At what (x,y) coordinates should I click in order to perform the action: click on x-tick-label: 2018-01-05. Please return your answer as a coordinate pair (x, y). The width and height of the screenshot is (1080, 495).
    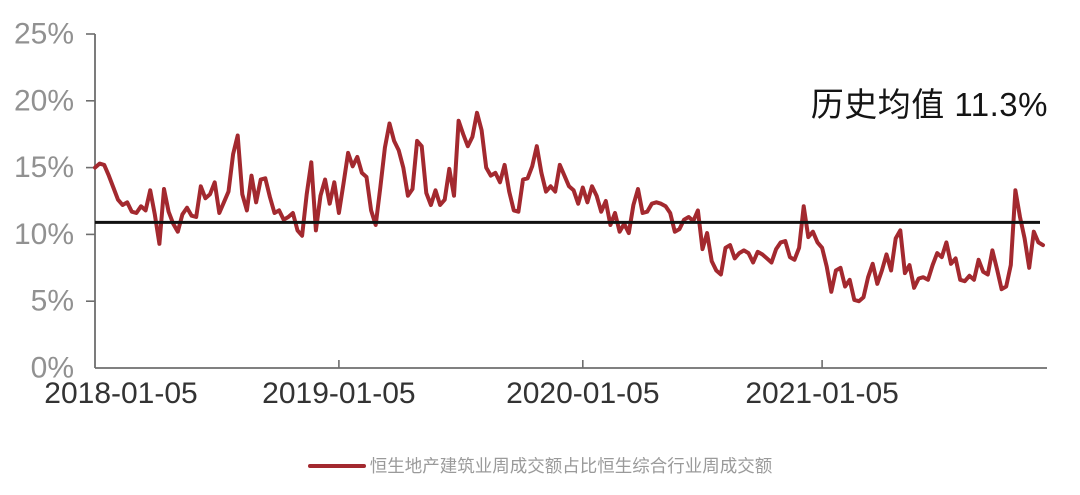
    Looking at the image, I should click on (120, 393).